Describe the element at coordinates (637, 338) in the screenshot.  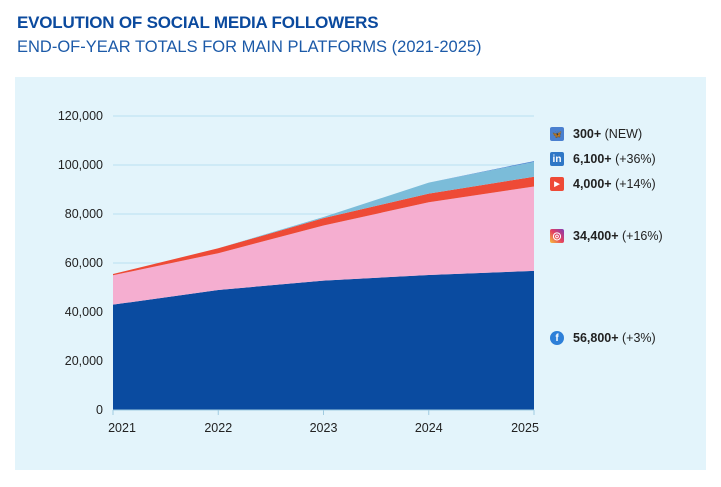
I see `legend-change: (+3%)` at that location.